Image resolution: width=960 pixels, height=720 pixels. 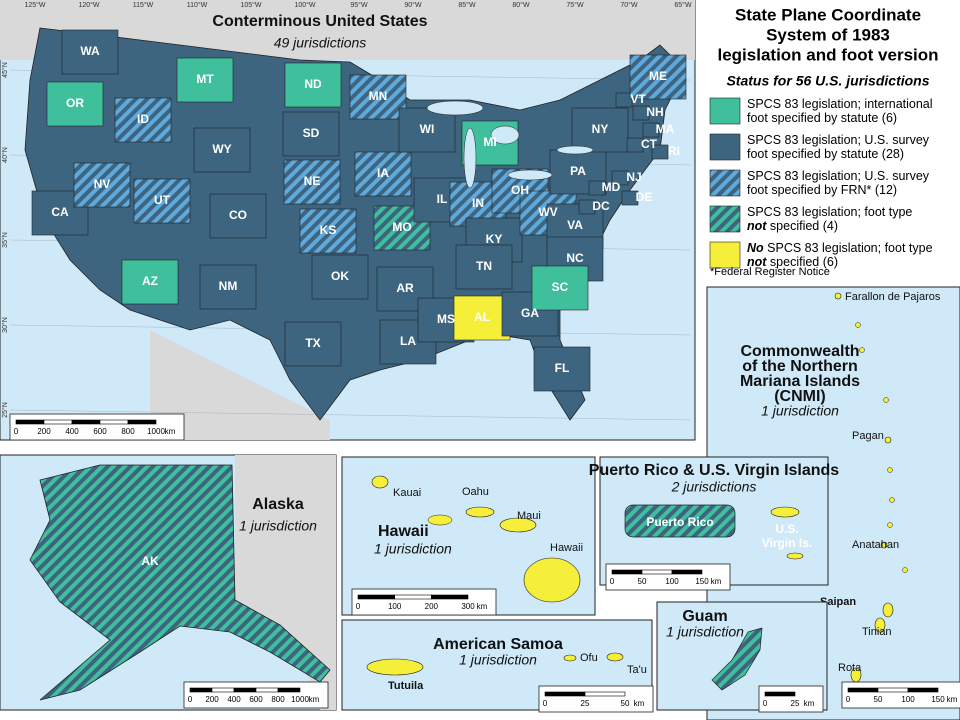 I want to click on state-label: ID, so click(x=143, y=119).